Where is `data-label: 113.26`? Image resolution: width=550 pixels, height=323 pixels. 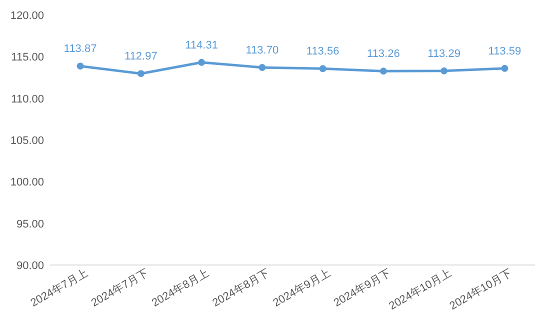
data-label: 113.26 is located at coordinates (383, 54).